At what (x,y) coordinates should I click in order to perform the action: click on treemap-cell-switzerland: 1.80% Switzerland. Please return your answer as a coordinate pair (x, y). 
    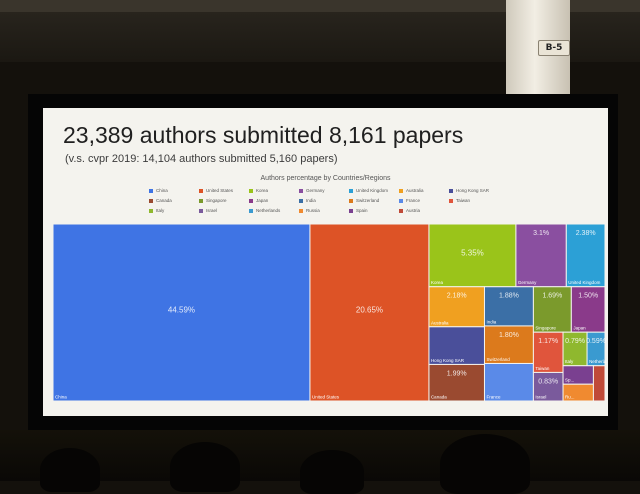
    Looking at the image, I should click on (508, 344).